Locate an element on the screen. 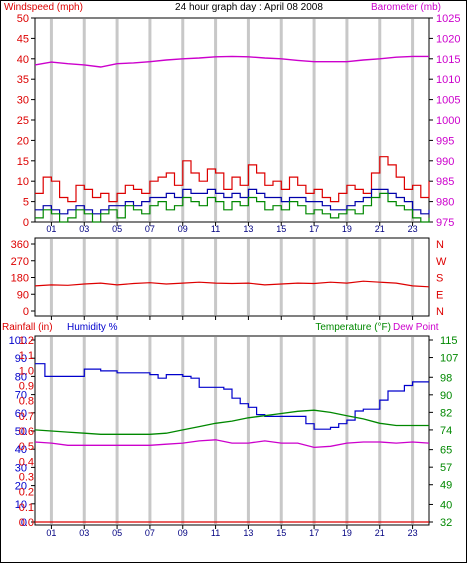 Image resolution: width=467 pixels, height=563 pixels. wind-speed-line is located at coordinates (232, 207).